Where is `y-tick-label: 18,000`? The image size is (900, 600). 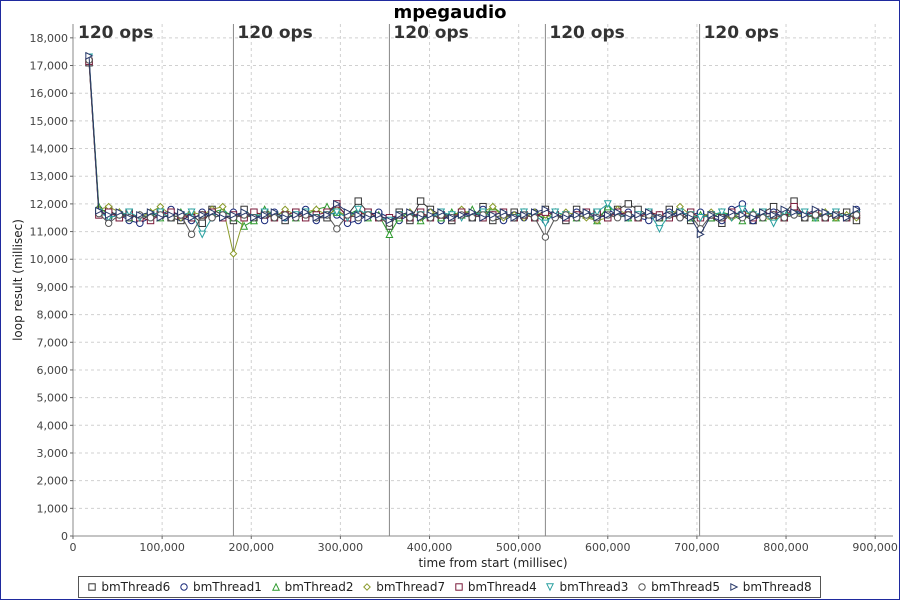
y-tick-label: 18,000 is located at coordinates (49, 38).